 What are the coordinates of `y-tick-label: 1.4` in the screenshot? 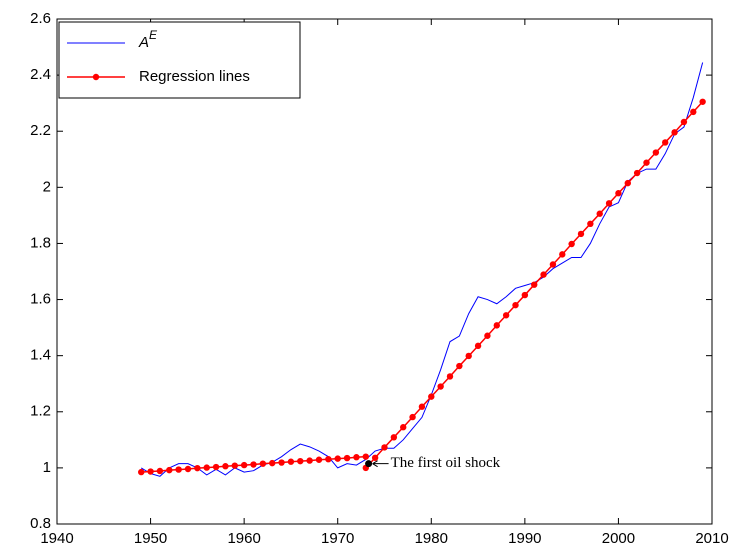 It's located at (40, 355).